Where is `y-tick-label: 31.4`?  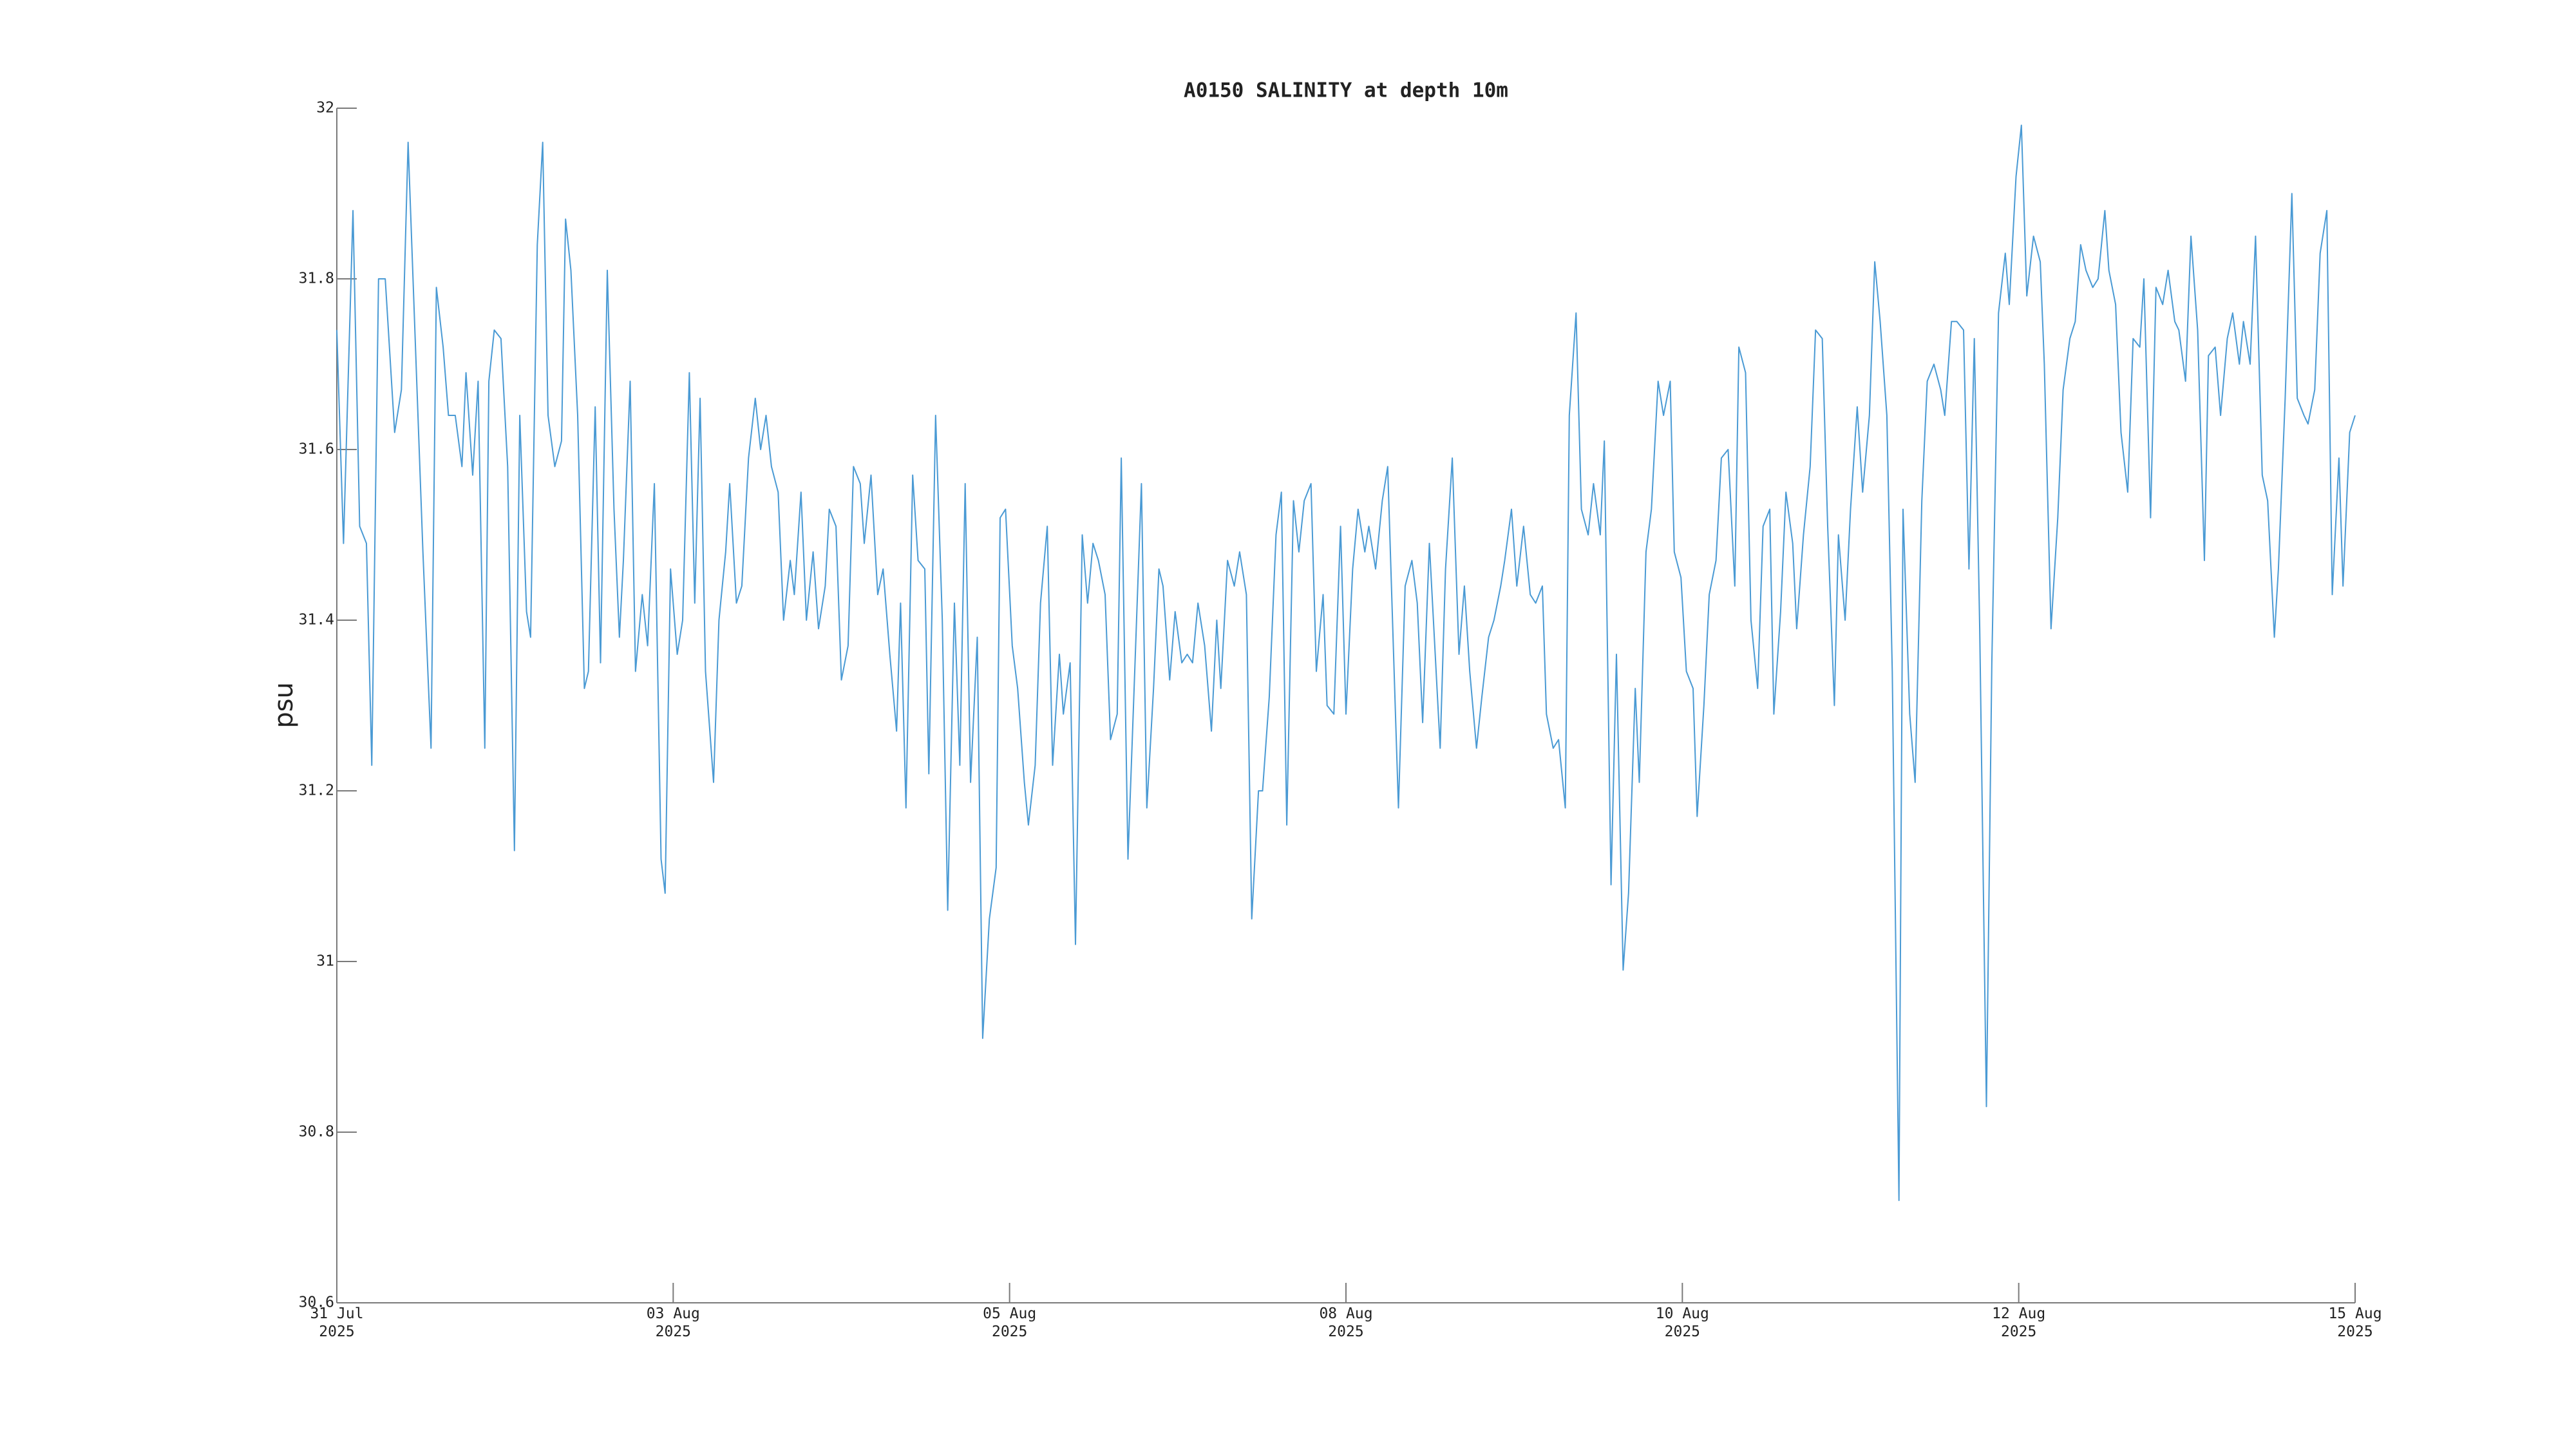 y-tick-label: 31.4 is located at coordinates (317, 620).